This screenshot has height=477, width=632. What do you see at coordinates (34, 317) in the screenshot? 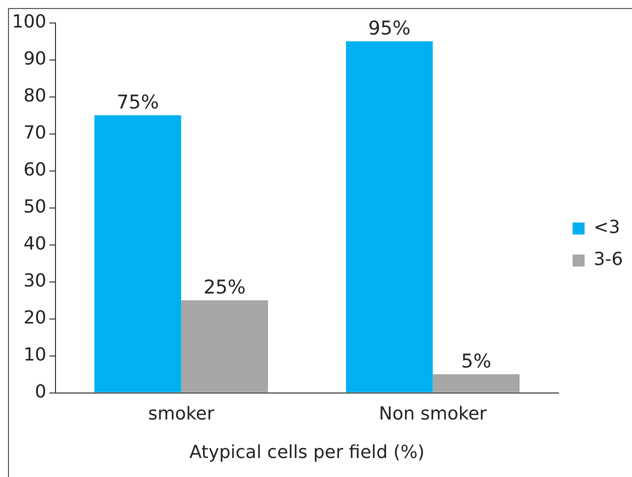
I see `y-tick-label: 20` at bounding box center [34, 317].